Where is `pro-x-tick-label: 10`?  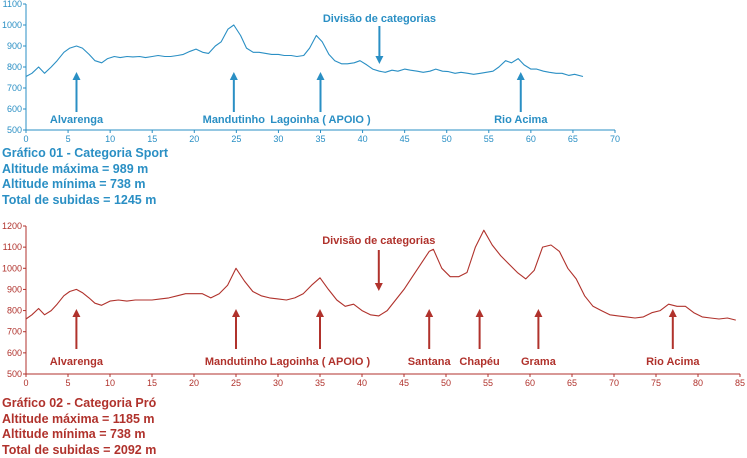 pro-x-tick-label: 10 is located at coordinates (110, 383).